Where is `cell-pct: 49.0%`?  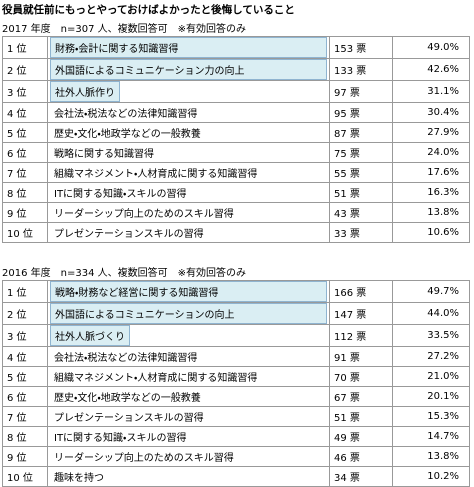
cell-pct: 49.0% is located at coordinates (431, 47).